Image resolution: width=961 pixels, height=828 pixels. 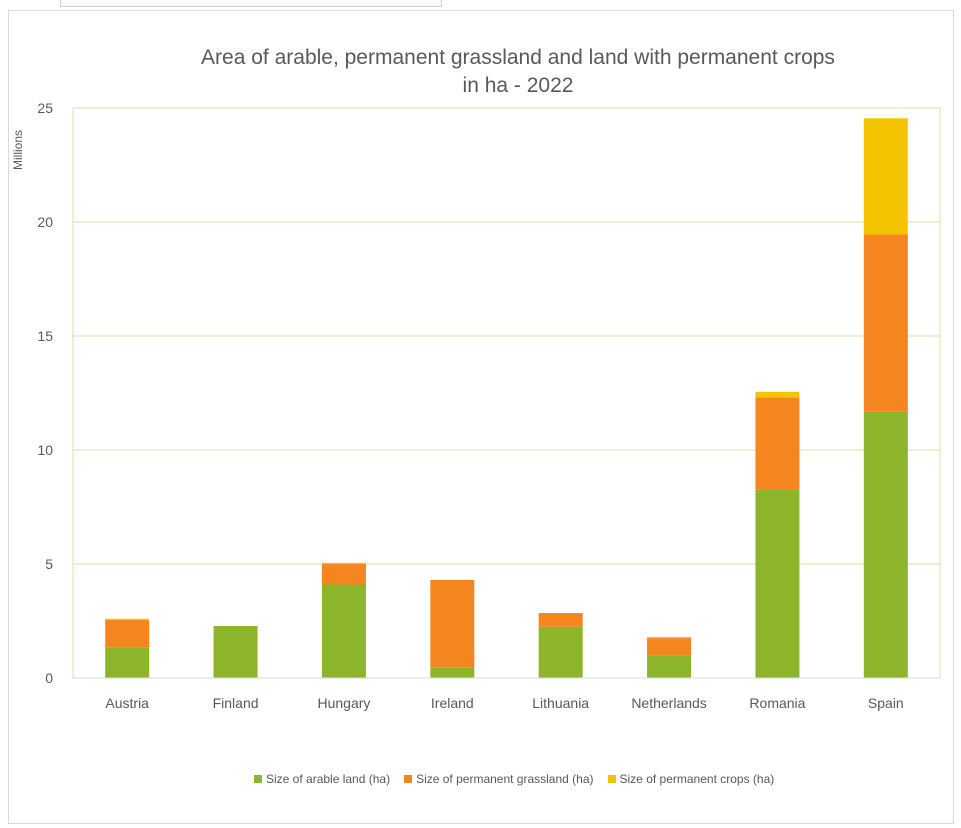 I want to click on y-tick-label: 0, so click(x=49, y=678).